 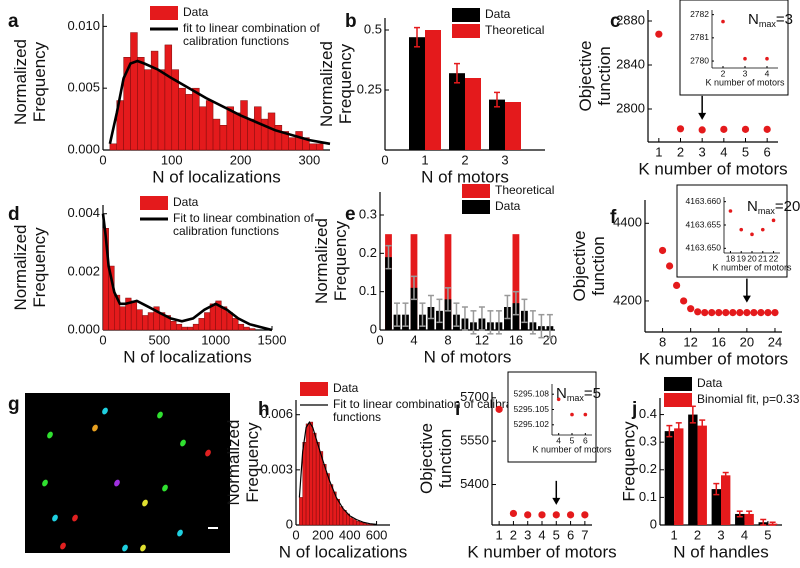 I want to click on legend-entry: Theoretical, so click(x=524, y=190).